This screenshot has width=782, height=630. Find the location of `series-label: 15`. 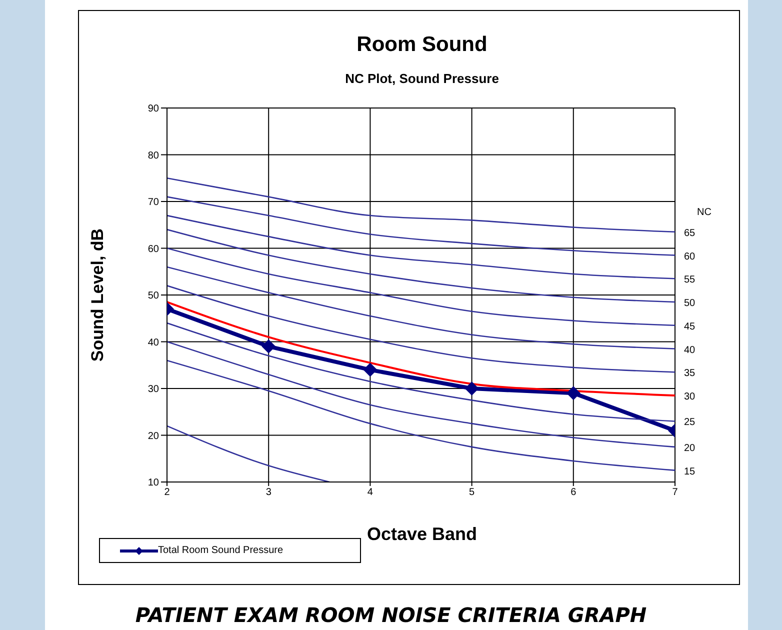

series-label: 15 is located at coordinates (690, 472).